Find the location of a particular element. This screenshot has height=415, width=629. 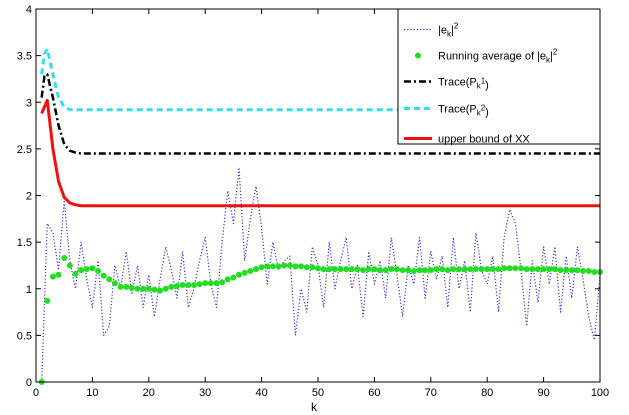

y-tick-label: 3.5 is located at coordinates (24, 57).